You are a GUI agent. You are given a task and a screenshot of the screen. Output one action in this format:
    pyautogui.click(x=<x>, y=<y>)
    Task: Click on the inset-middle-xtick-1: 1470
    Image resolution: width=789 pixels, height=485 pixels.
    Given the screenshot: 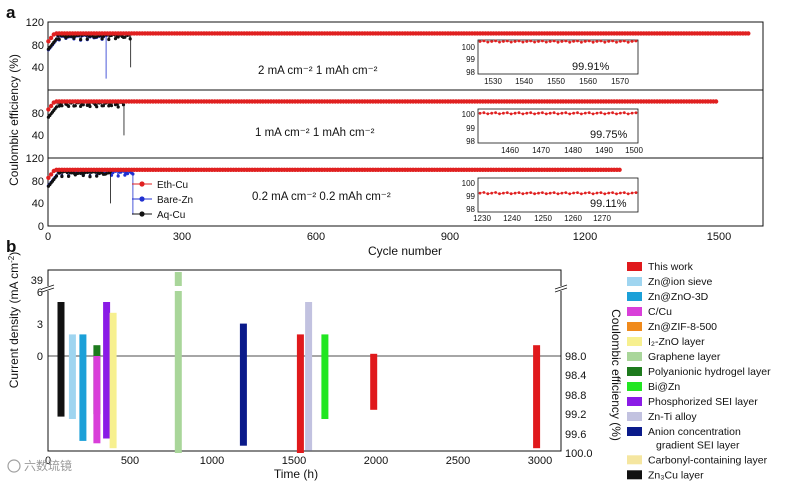 What is the action you would take?
    pyautogui.click(x=541, y=150)
    